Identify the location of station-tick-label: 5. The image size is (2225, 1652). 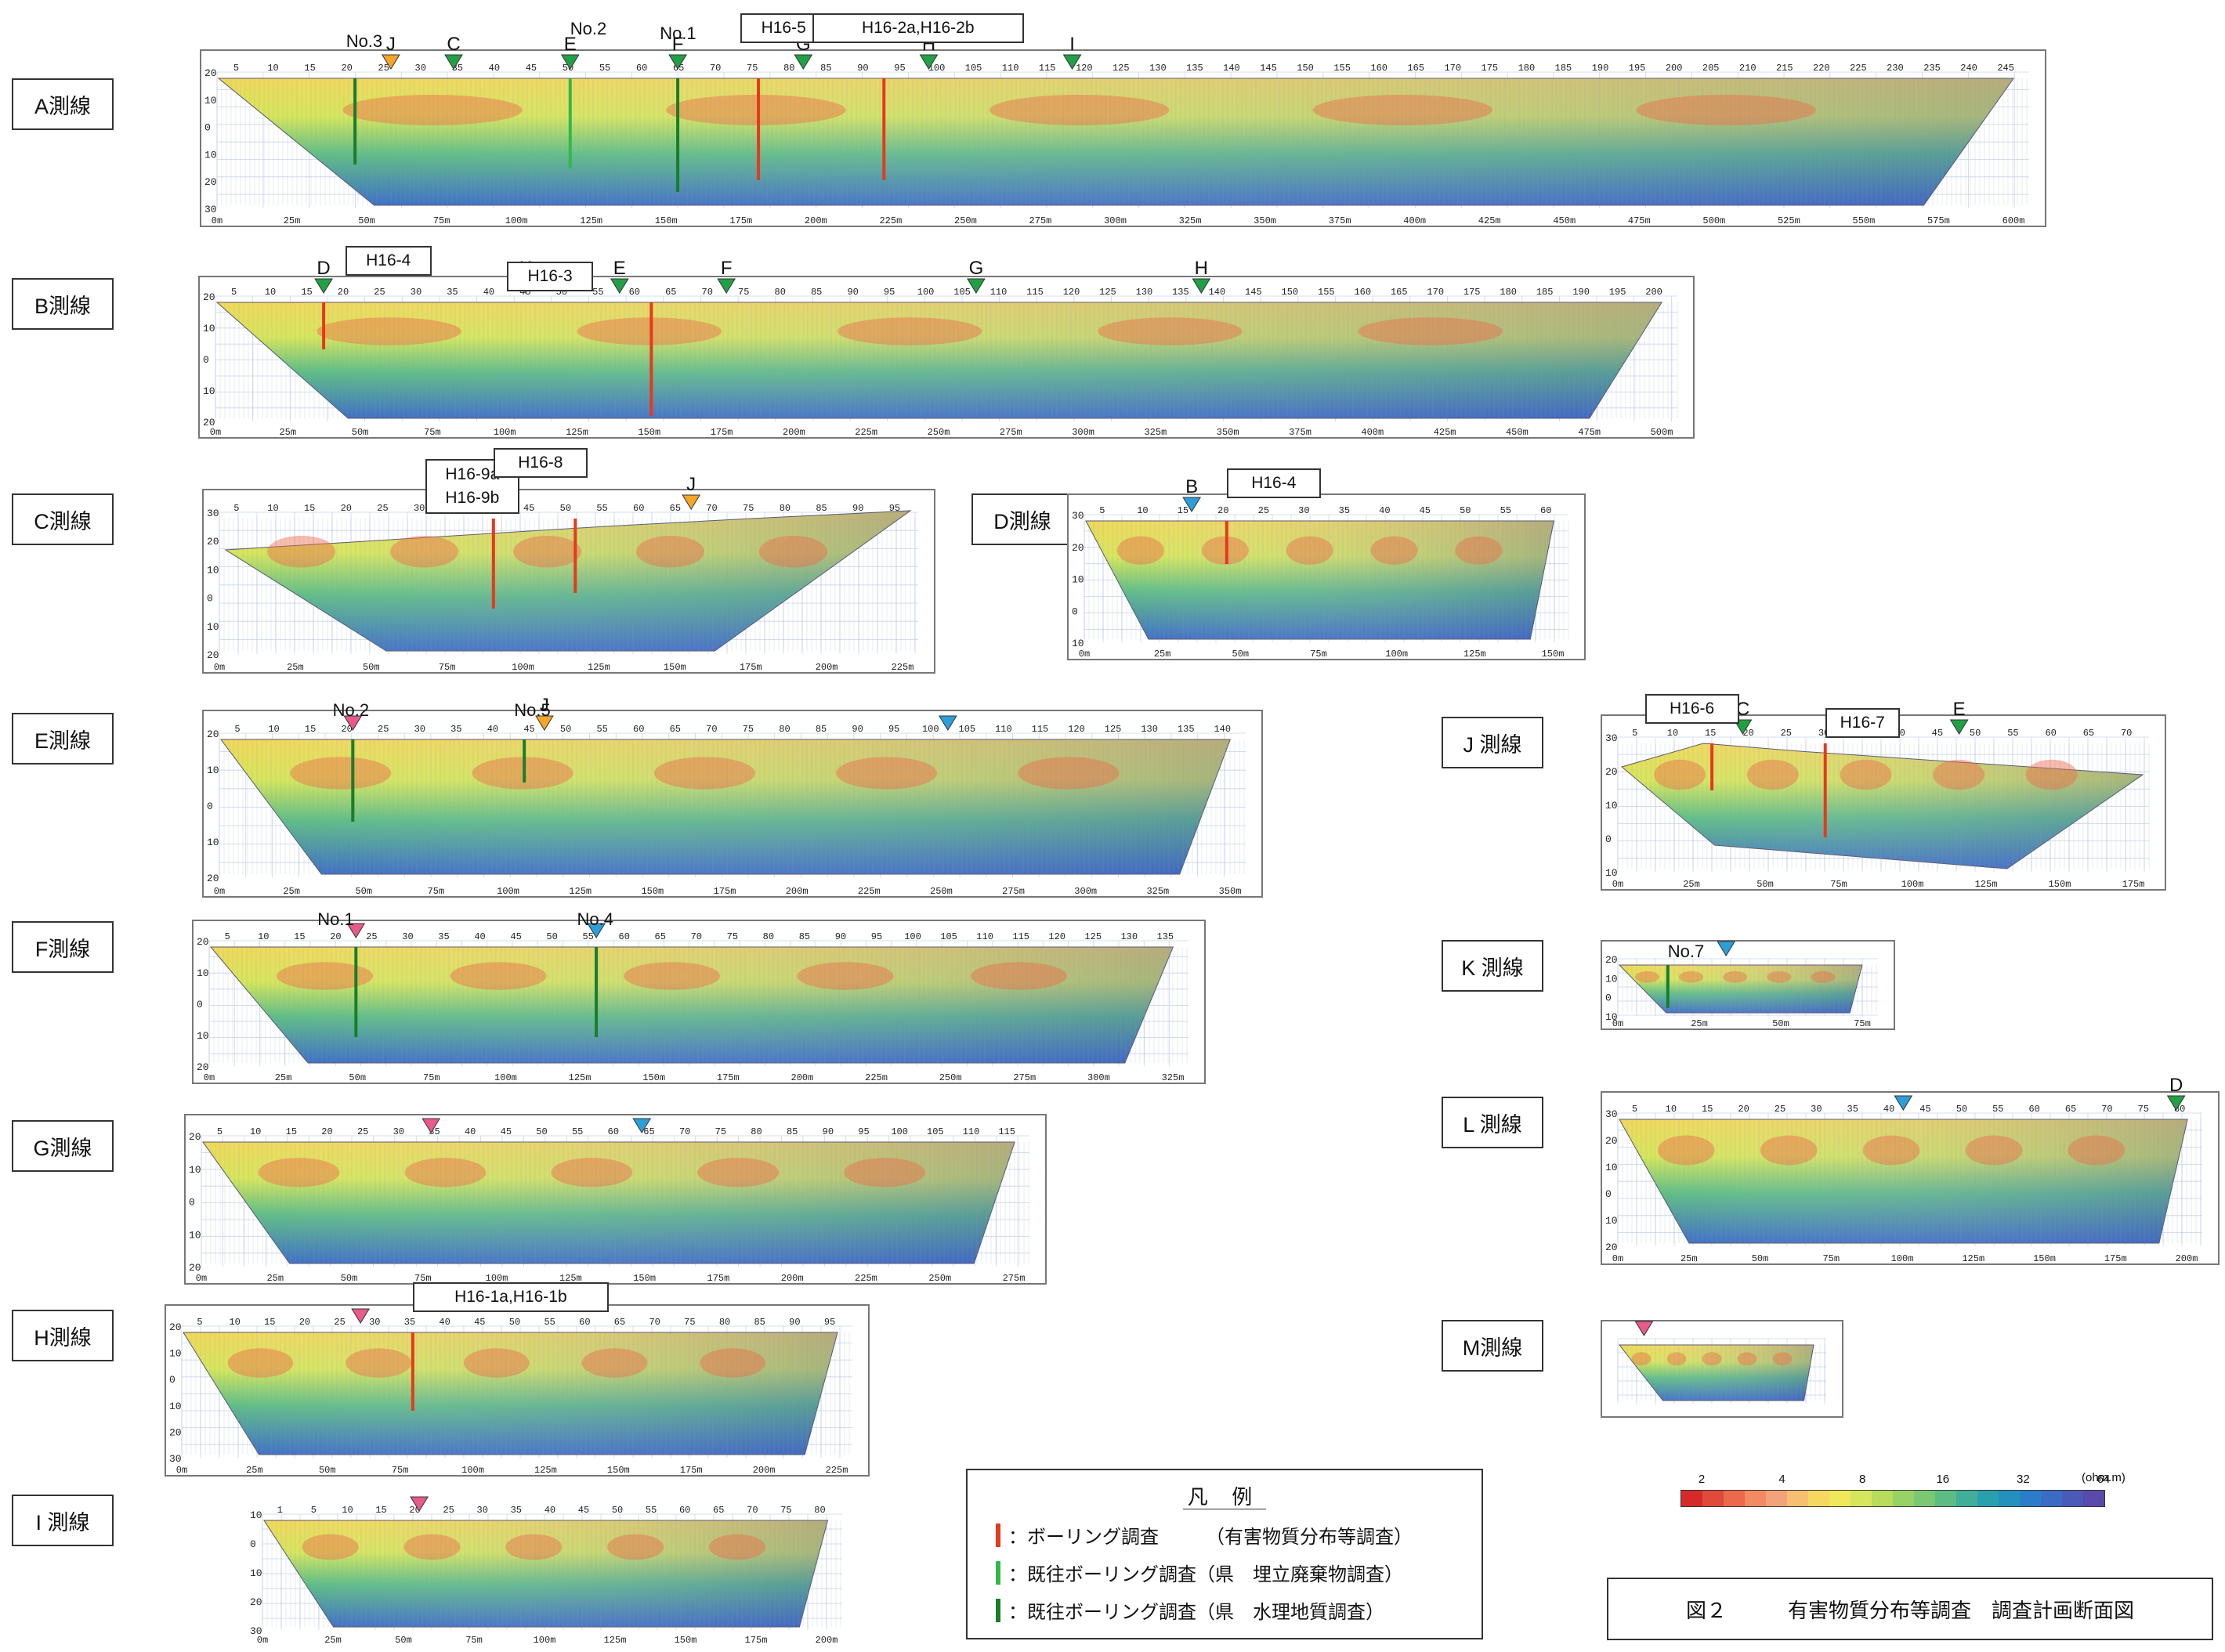
(200, 1322).